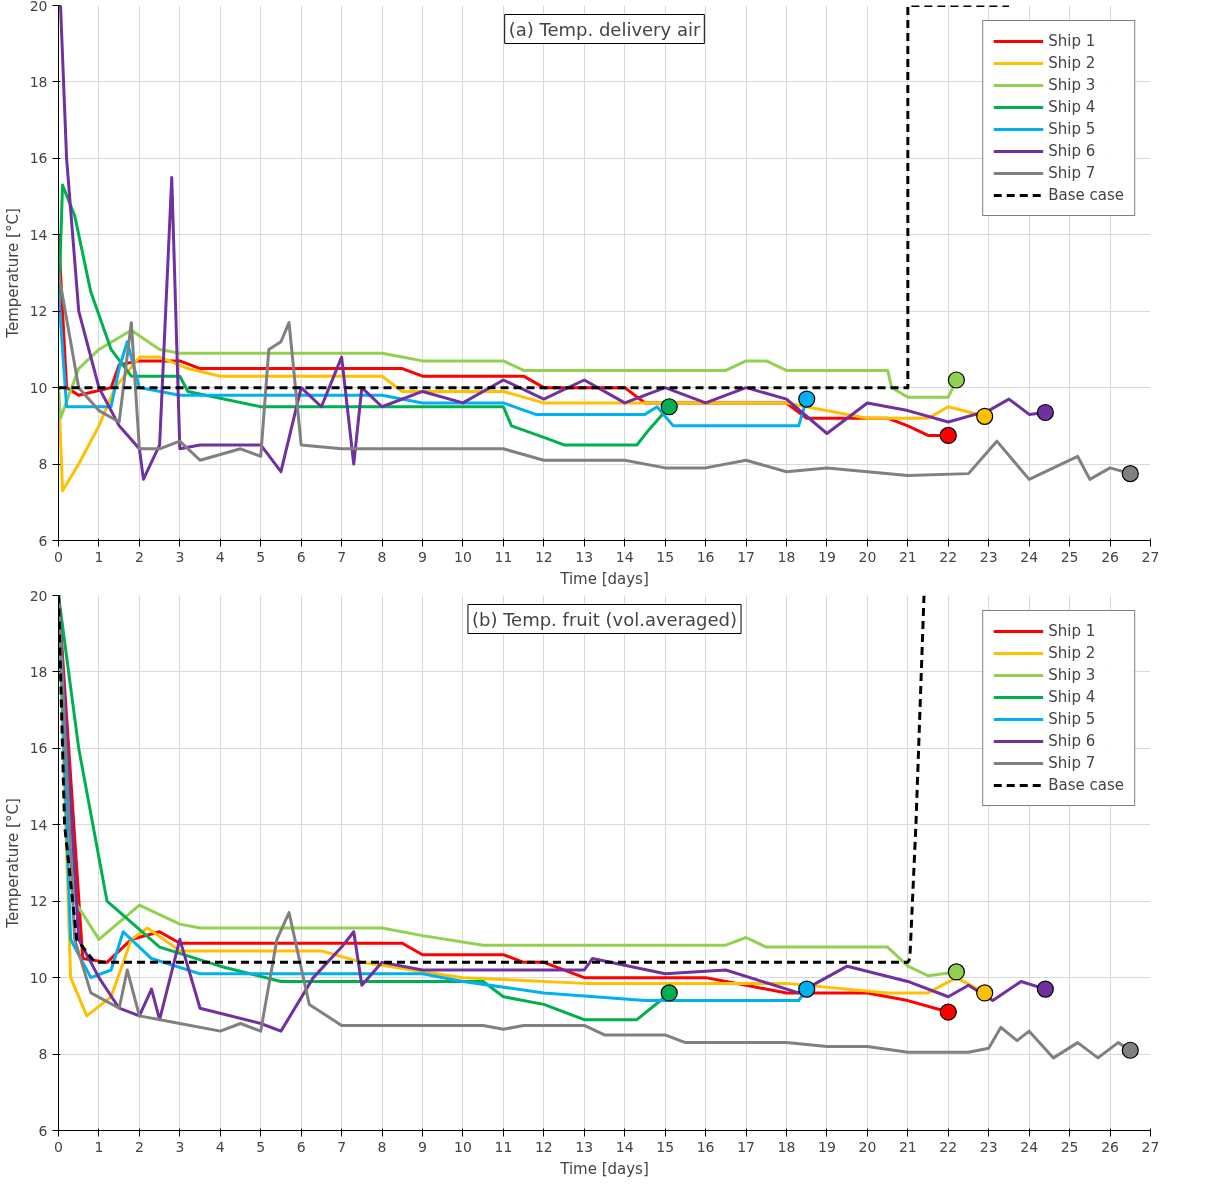 Image resolution: width=1213 pixels, height=1200 pixels. Describe the element at coordinates (705, 1146) in the screenshot. I see `x-tick-label: 16` at that location.